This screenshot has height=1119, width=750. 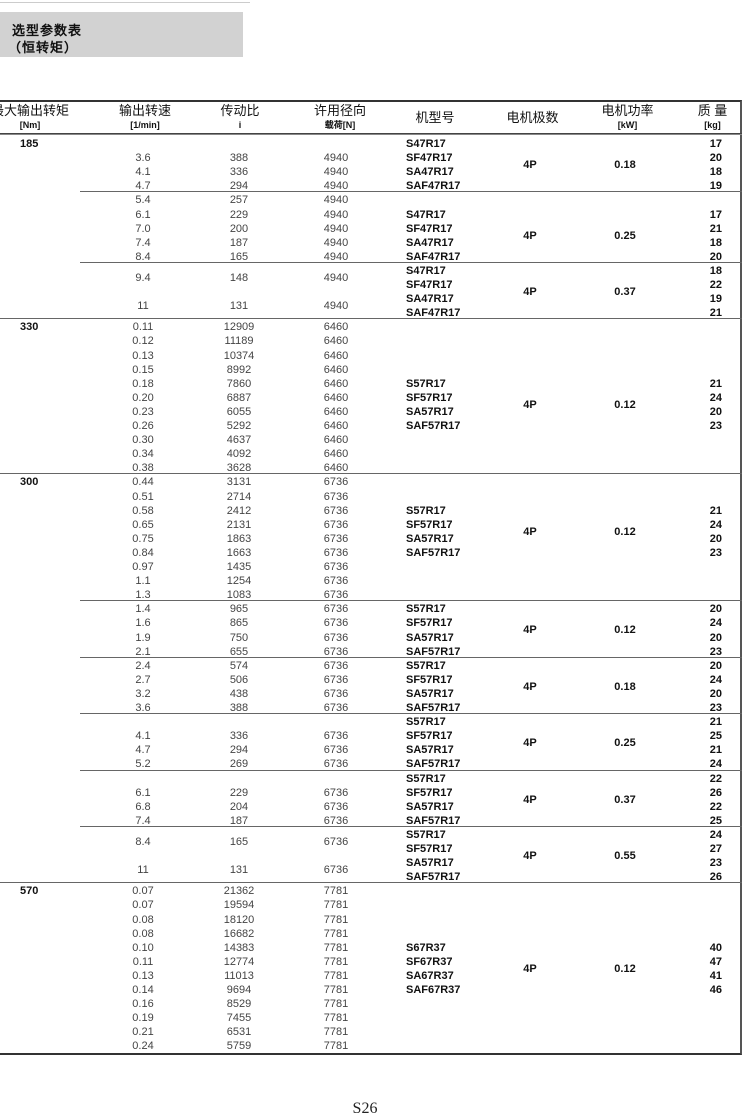 I want to click on mass: 27, so click(x=715, y=849).